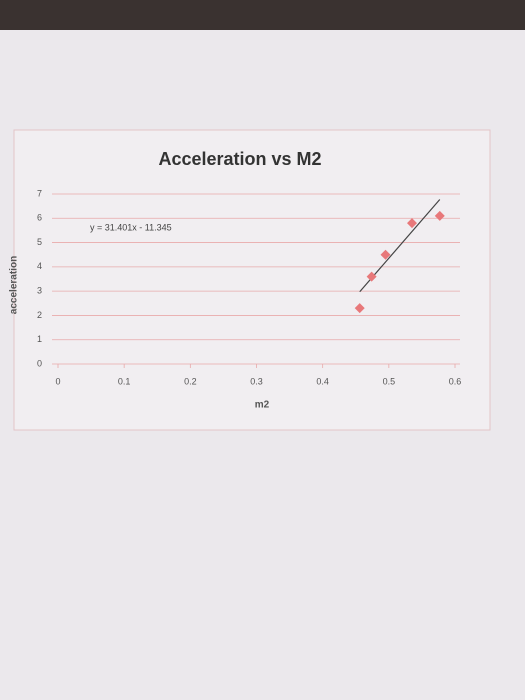  Describe the element at coordinates (190, 381) in the screenshot. I see `x-tick-label: 0.2` at that location.